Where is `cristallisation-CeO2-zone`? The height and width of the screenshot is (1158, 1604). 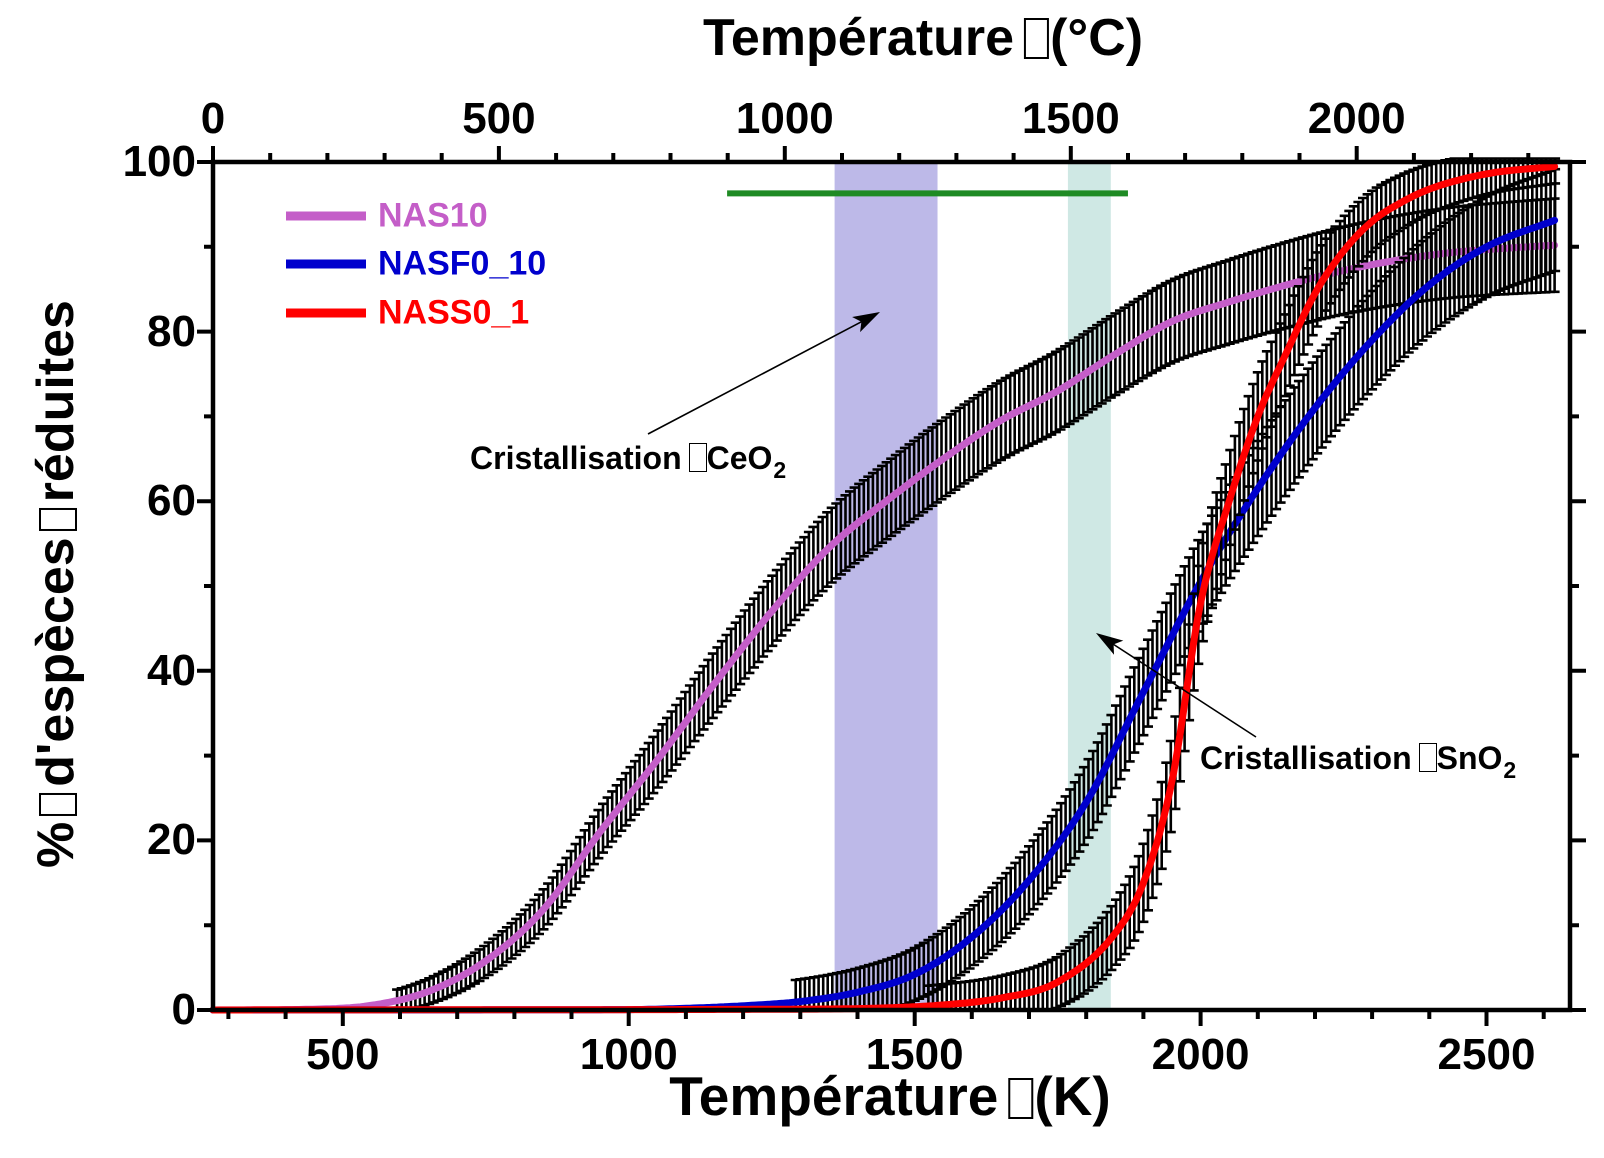 cristallisation-CeO2-zone is located at coordinates (886, 586).